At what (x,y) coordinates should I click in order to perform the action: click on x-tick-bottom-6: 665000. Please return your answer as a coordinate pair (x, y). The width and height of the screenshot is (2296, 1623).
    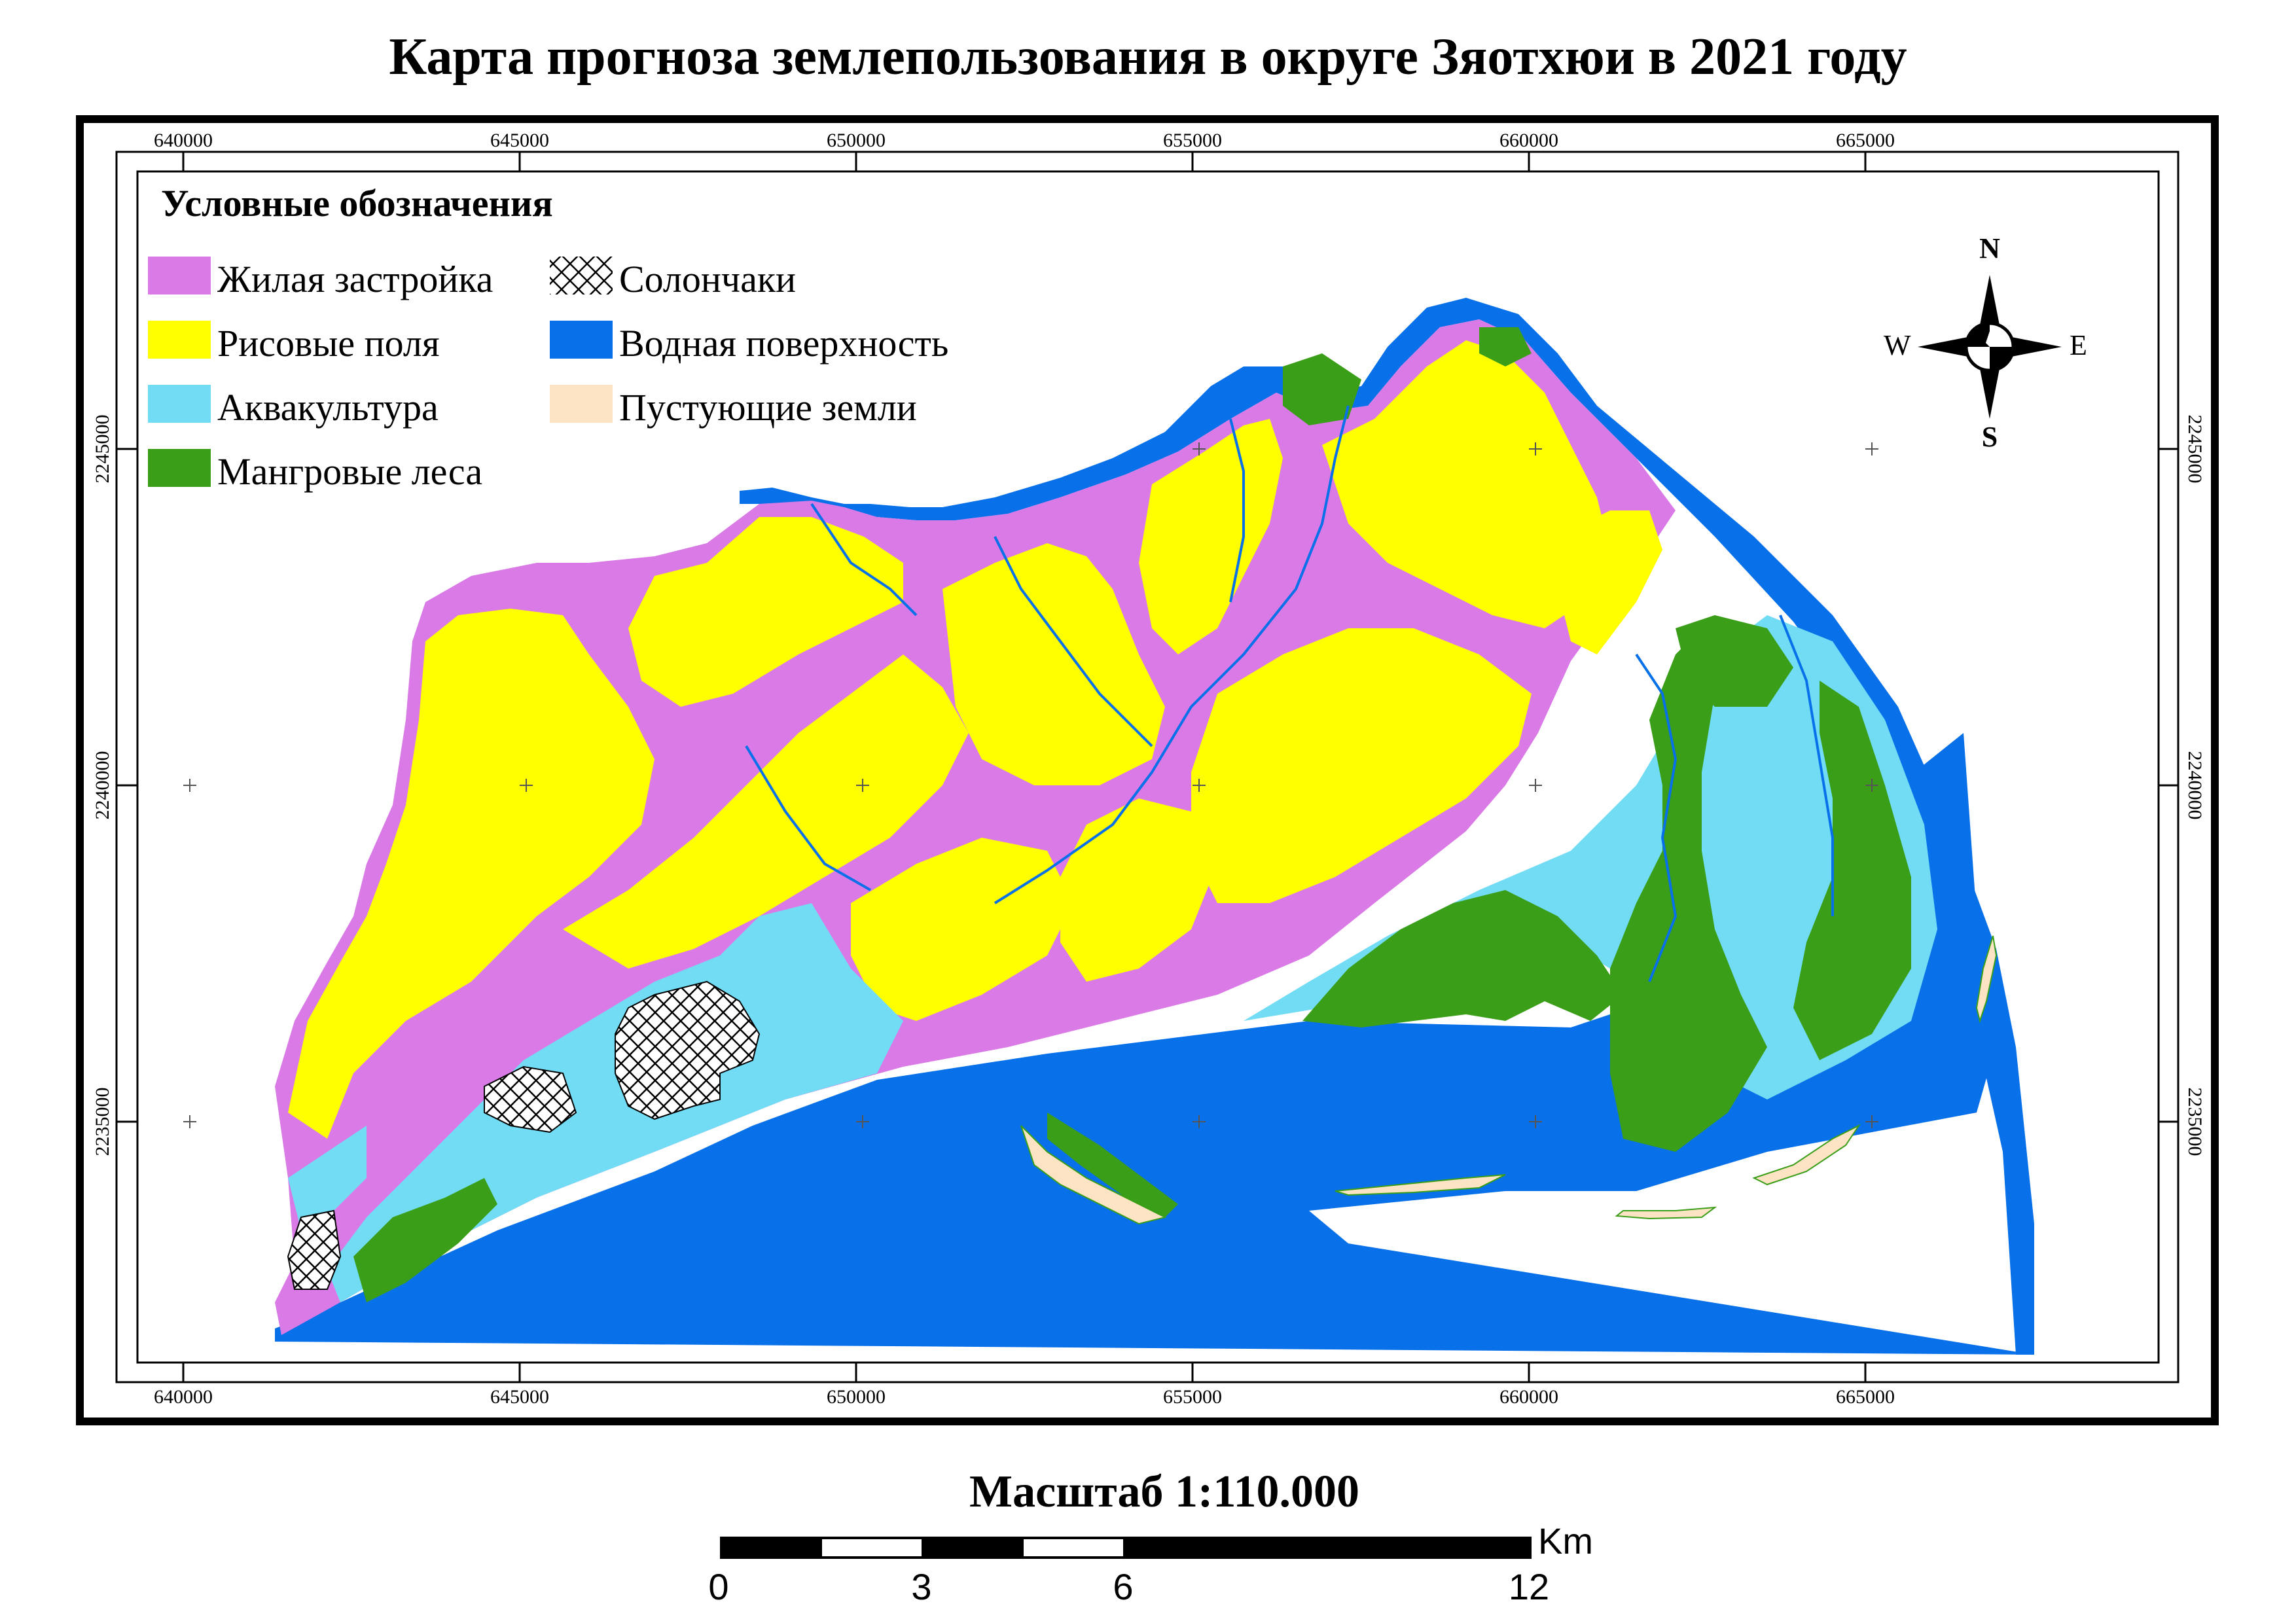
    Looking at the image, I should click on (1865, 1397).